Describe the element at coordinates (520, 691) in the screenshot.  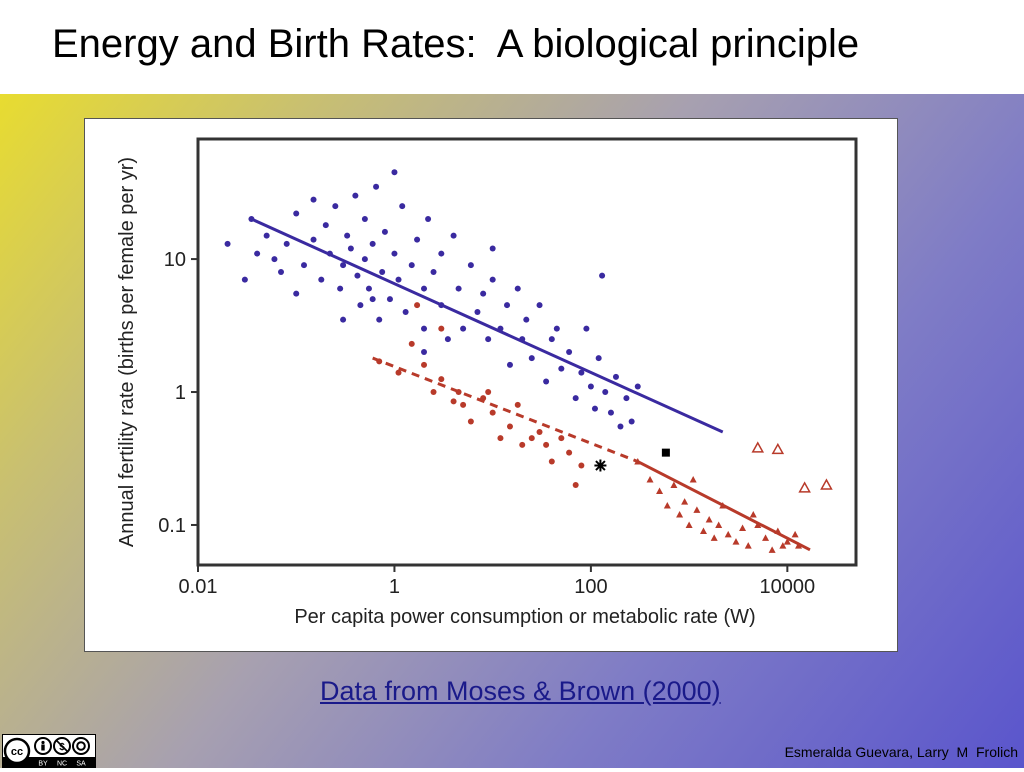
I see `source-link: Data from Moses & Brown (2000)` at that location.